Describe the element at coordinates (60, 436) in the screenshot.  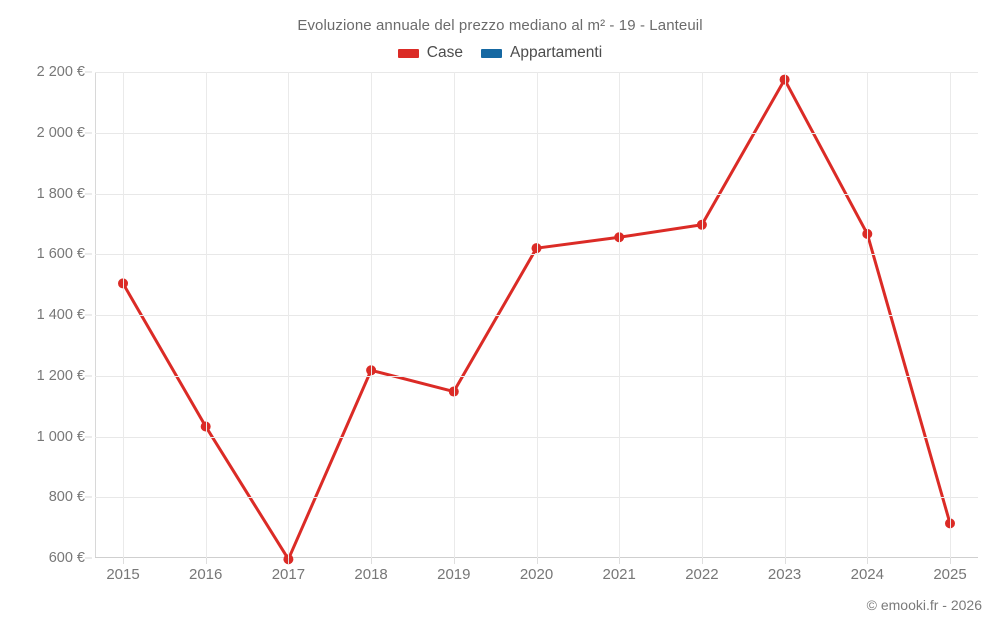
I see `y-axis-tick-label: 1 000 €` at that location.